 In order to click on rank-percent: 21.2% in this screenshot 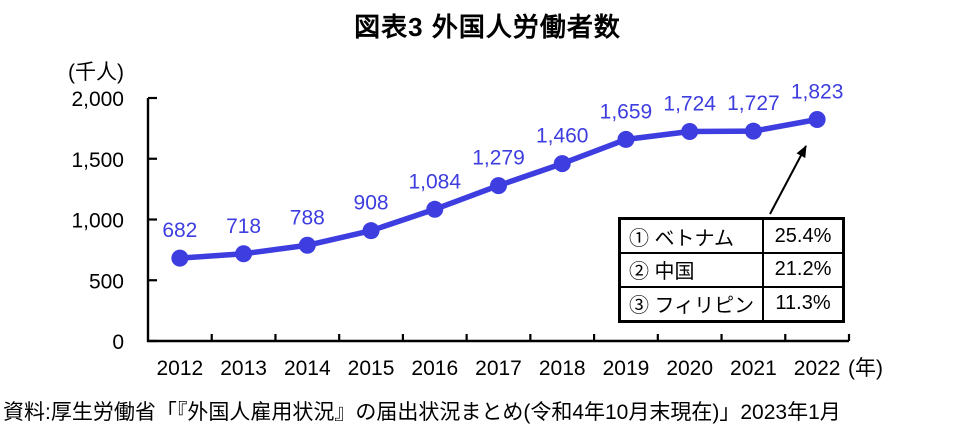, I will do `click(803, 270)`.